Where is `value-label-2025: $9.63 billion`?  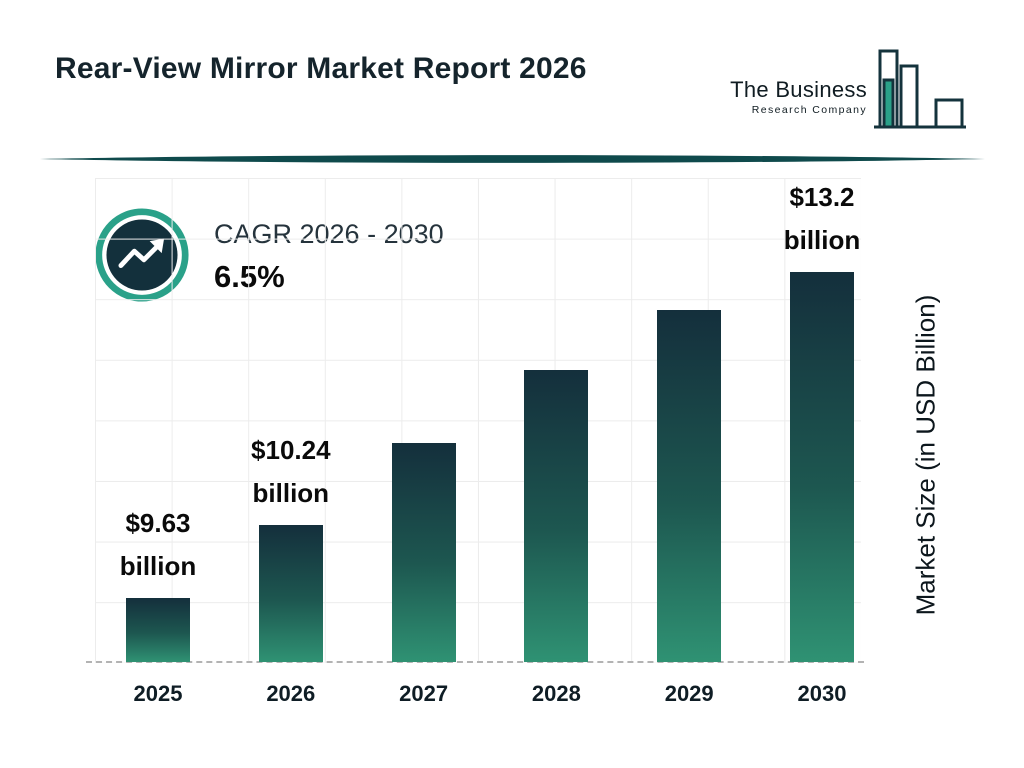
value-label-2025: $9.63 billion is located at coordinates (158, 544).